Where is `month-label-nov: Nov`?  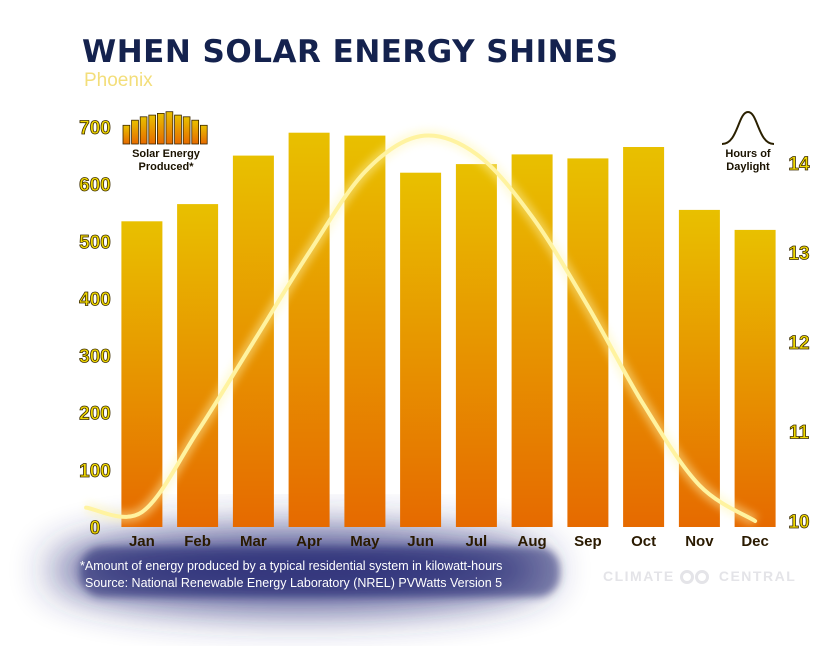
month-label-nov: Nov is located at coordinates (699, 541).